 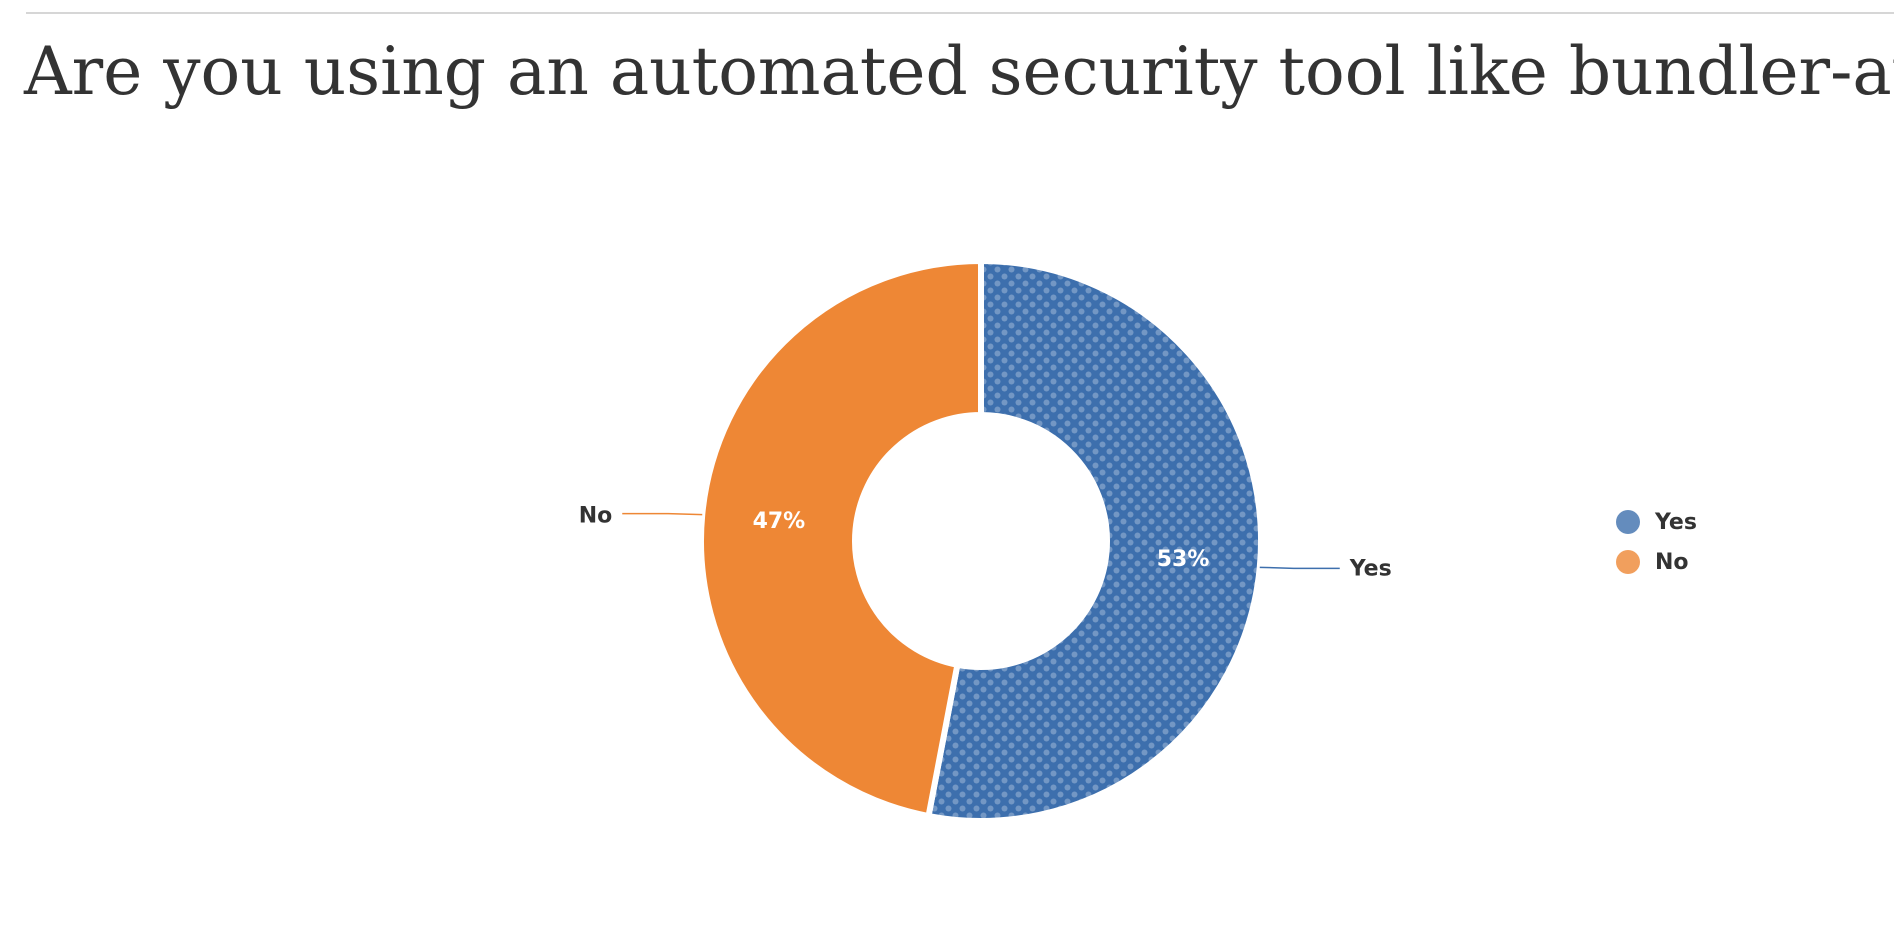 I want to click on value-label: 47%, so click(x=779, y=521).